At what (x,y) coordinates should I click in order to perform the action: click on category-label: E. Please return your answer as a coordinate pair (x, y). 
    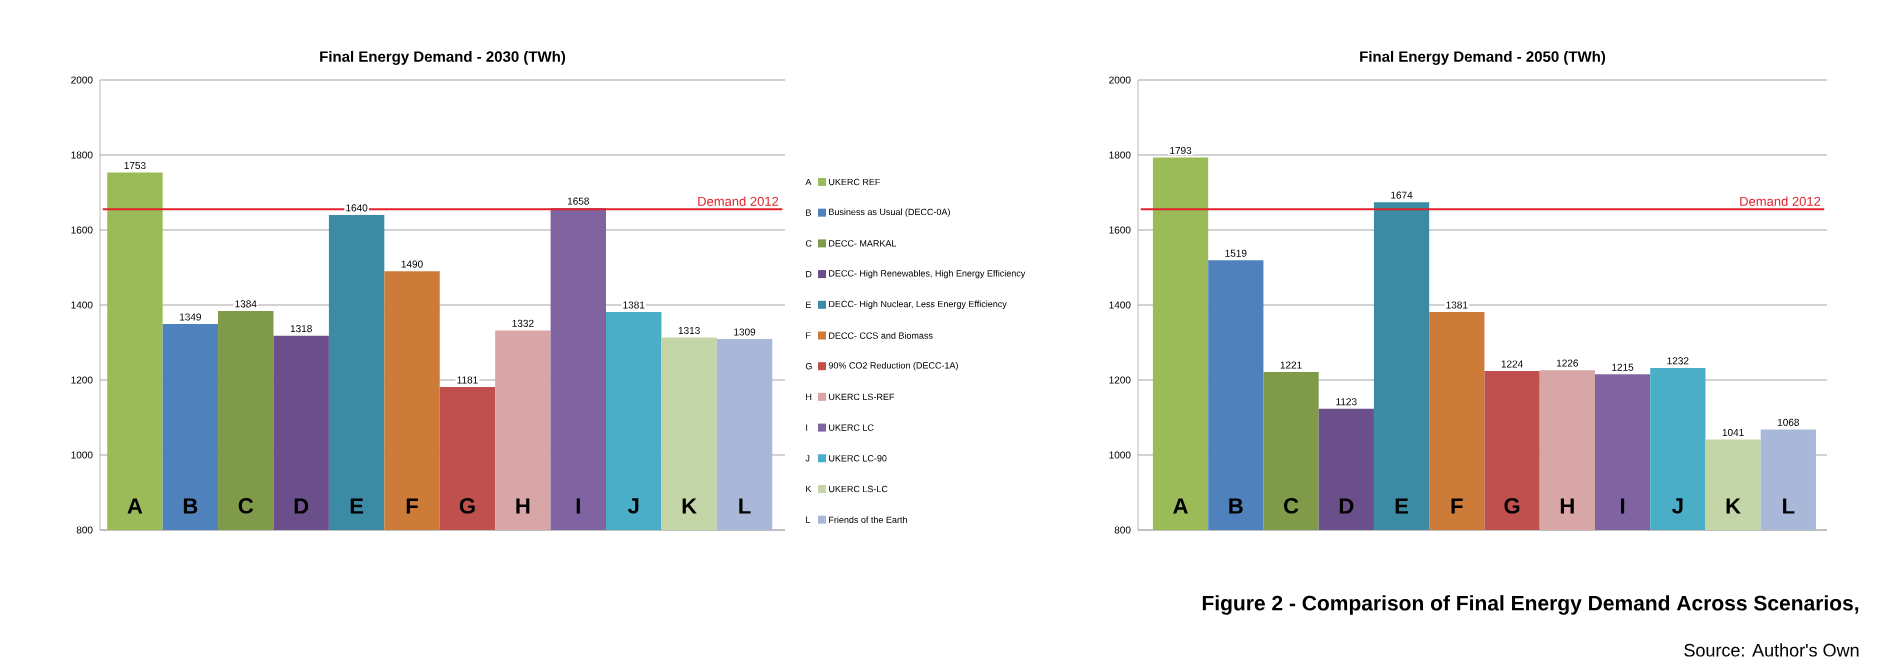
    Looking at the image, I should click on (809, 304).